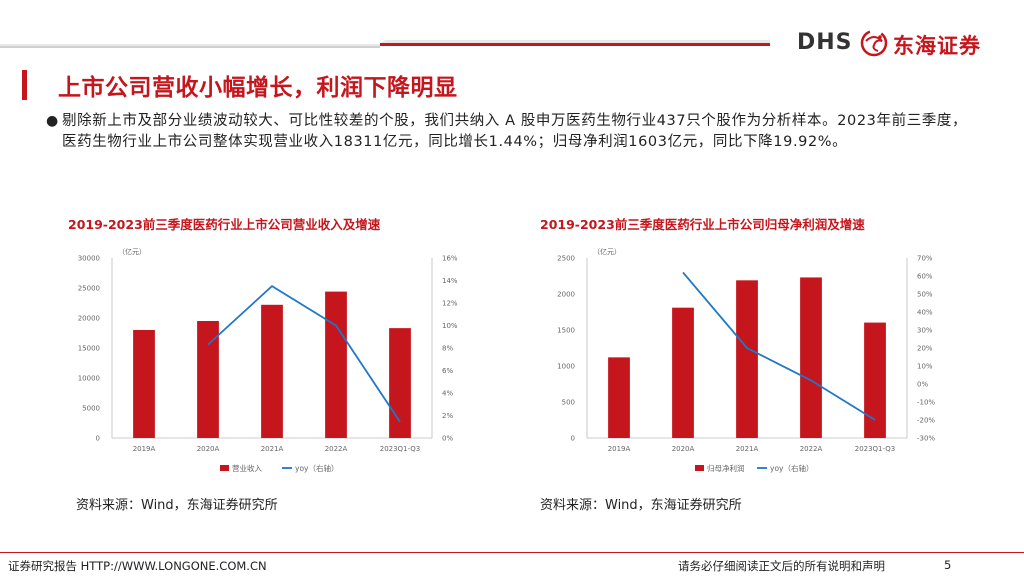 This screenshot has width=1024, height=576. What do you see at coordinates (925, 349) in the screenshot?
I see `right-tick-label: 20%` at bounding box center [925, 349].